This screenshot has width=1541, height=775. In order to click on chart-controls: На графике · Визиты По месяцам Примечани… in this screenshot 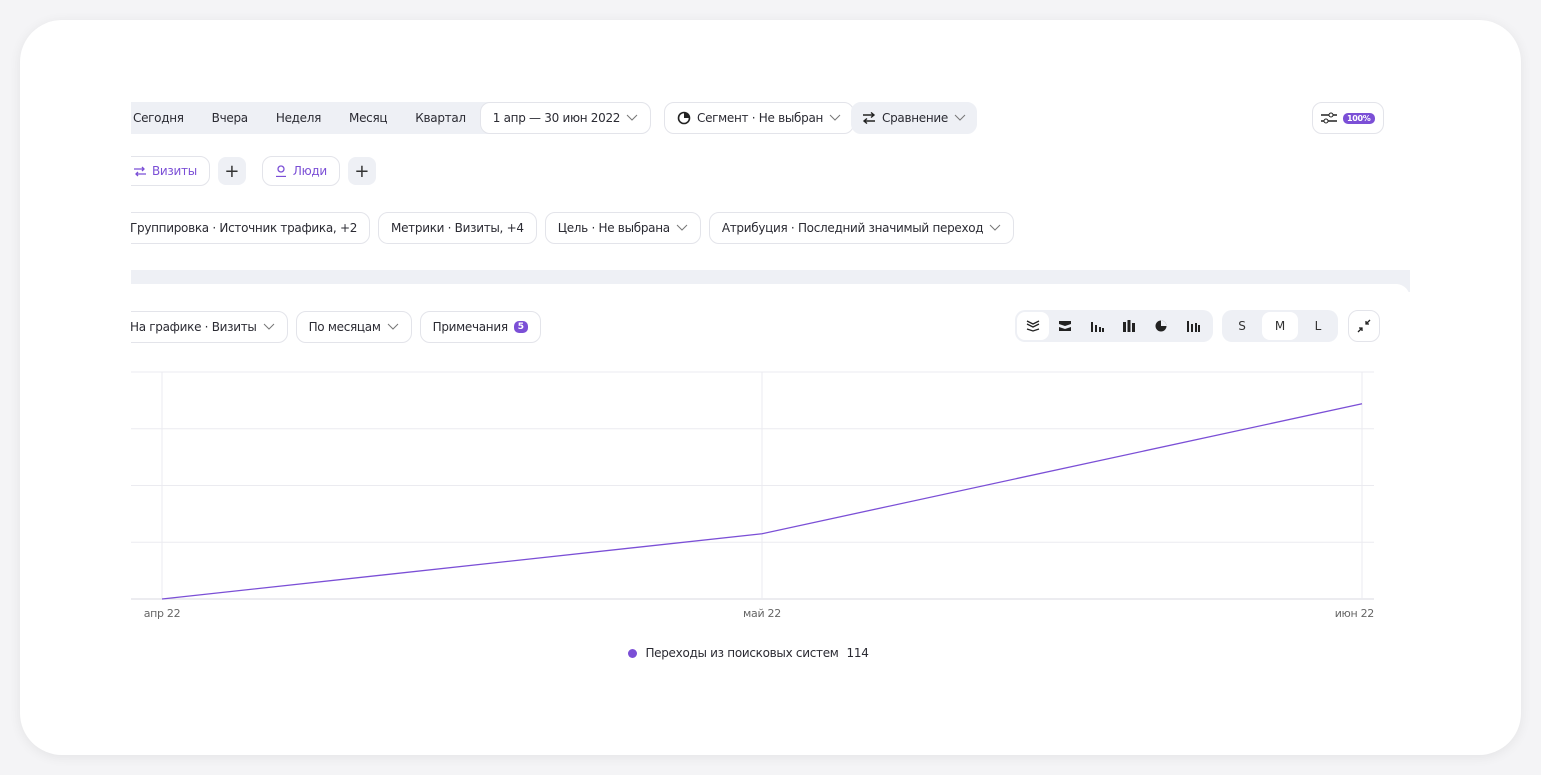, I will do `click(381, 327)`.